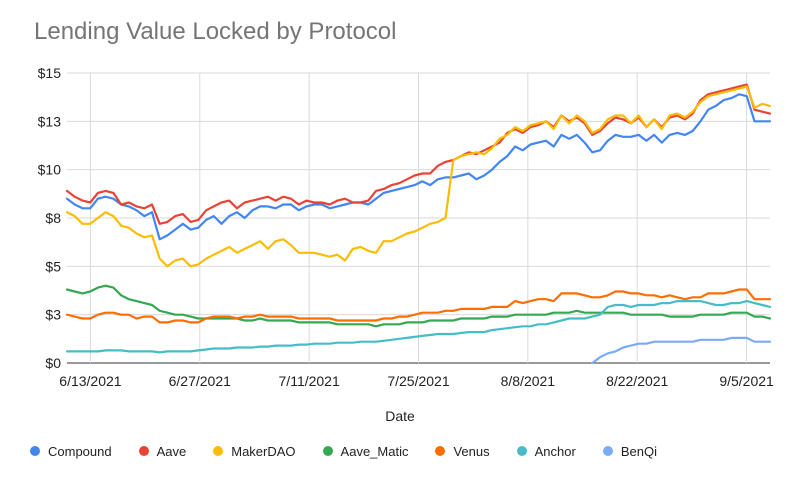  What do you see at coordinates (53, 315) in the screenshot?
I see `y-tick-label: $3` at bounding box center [53, 315].